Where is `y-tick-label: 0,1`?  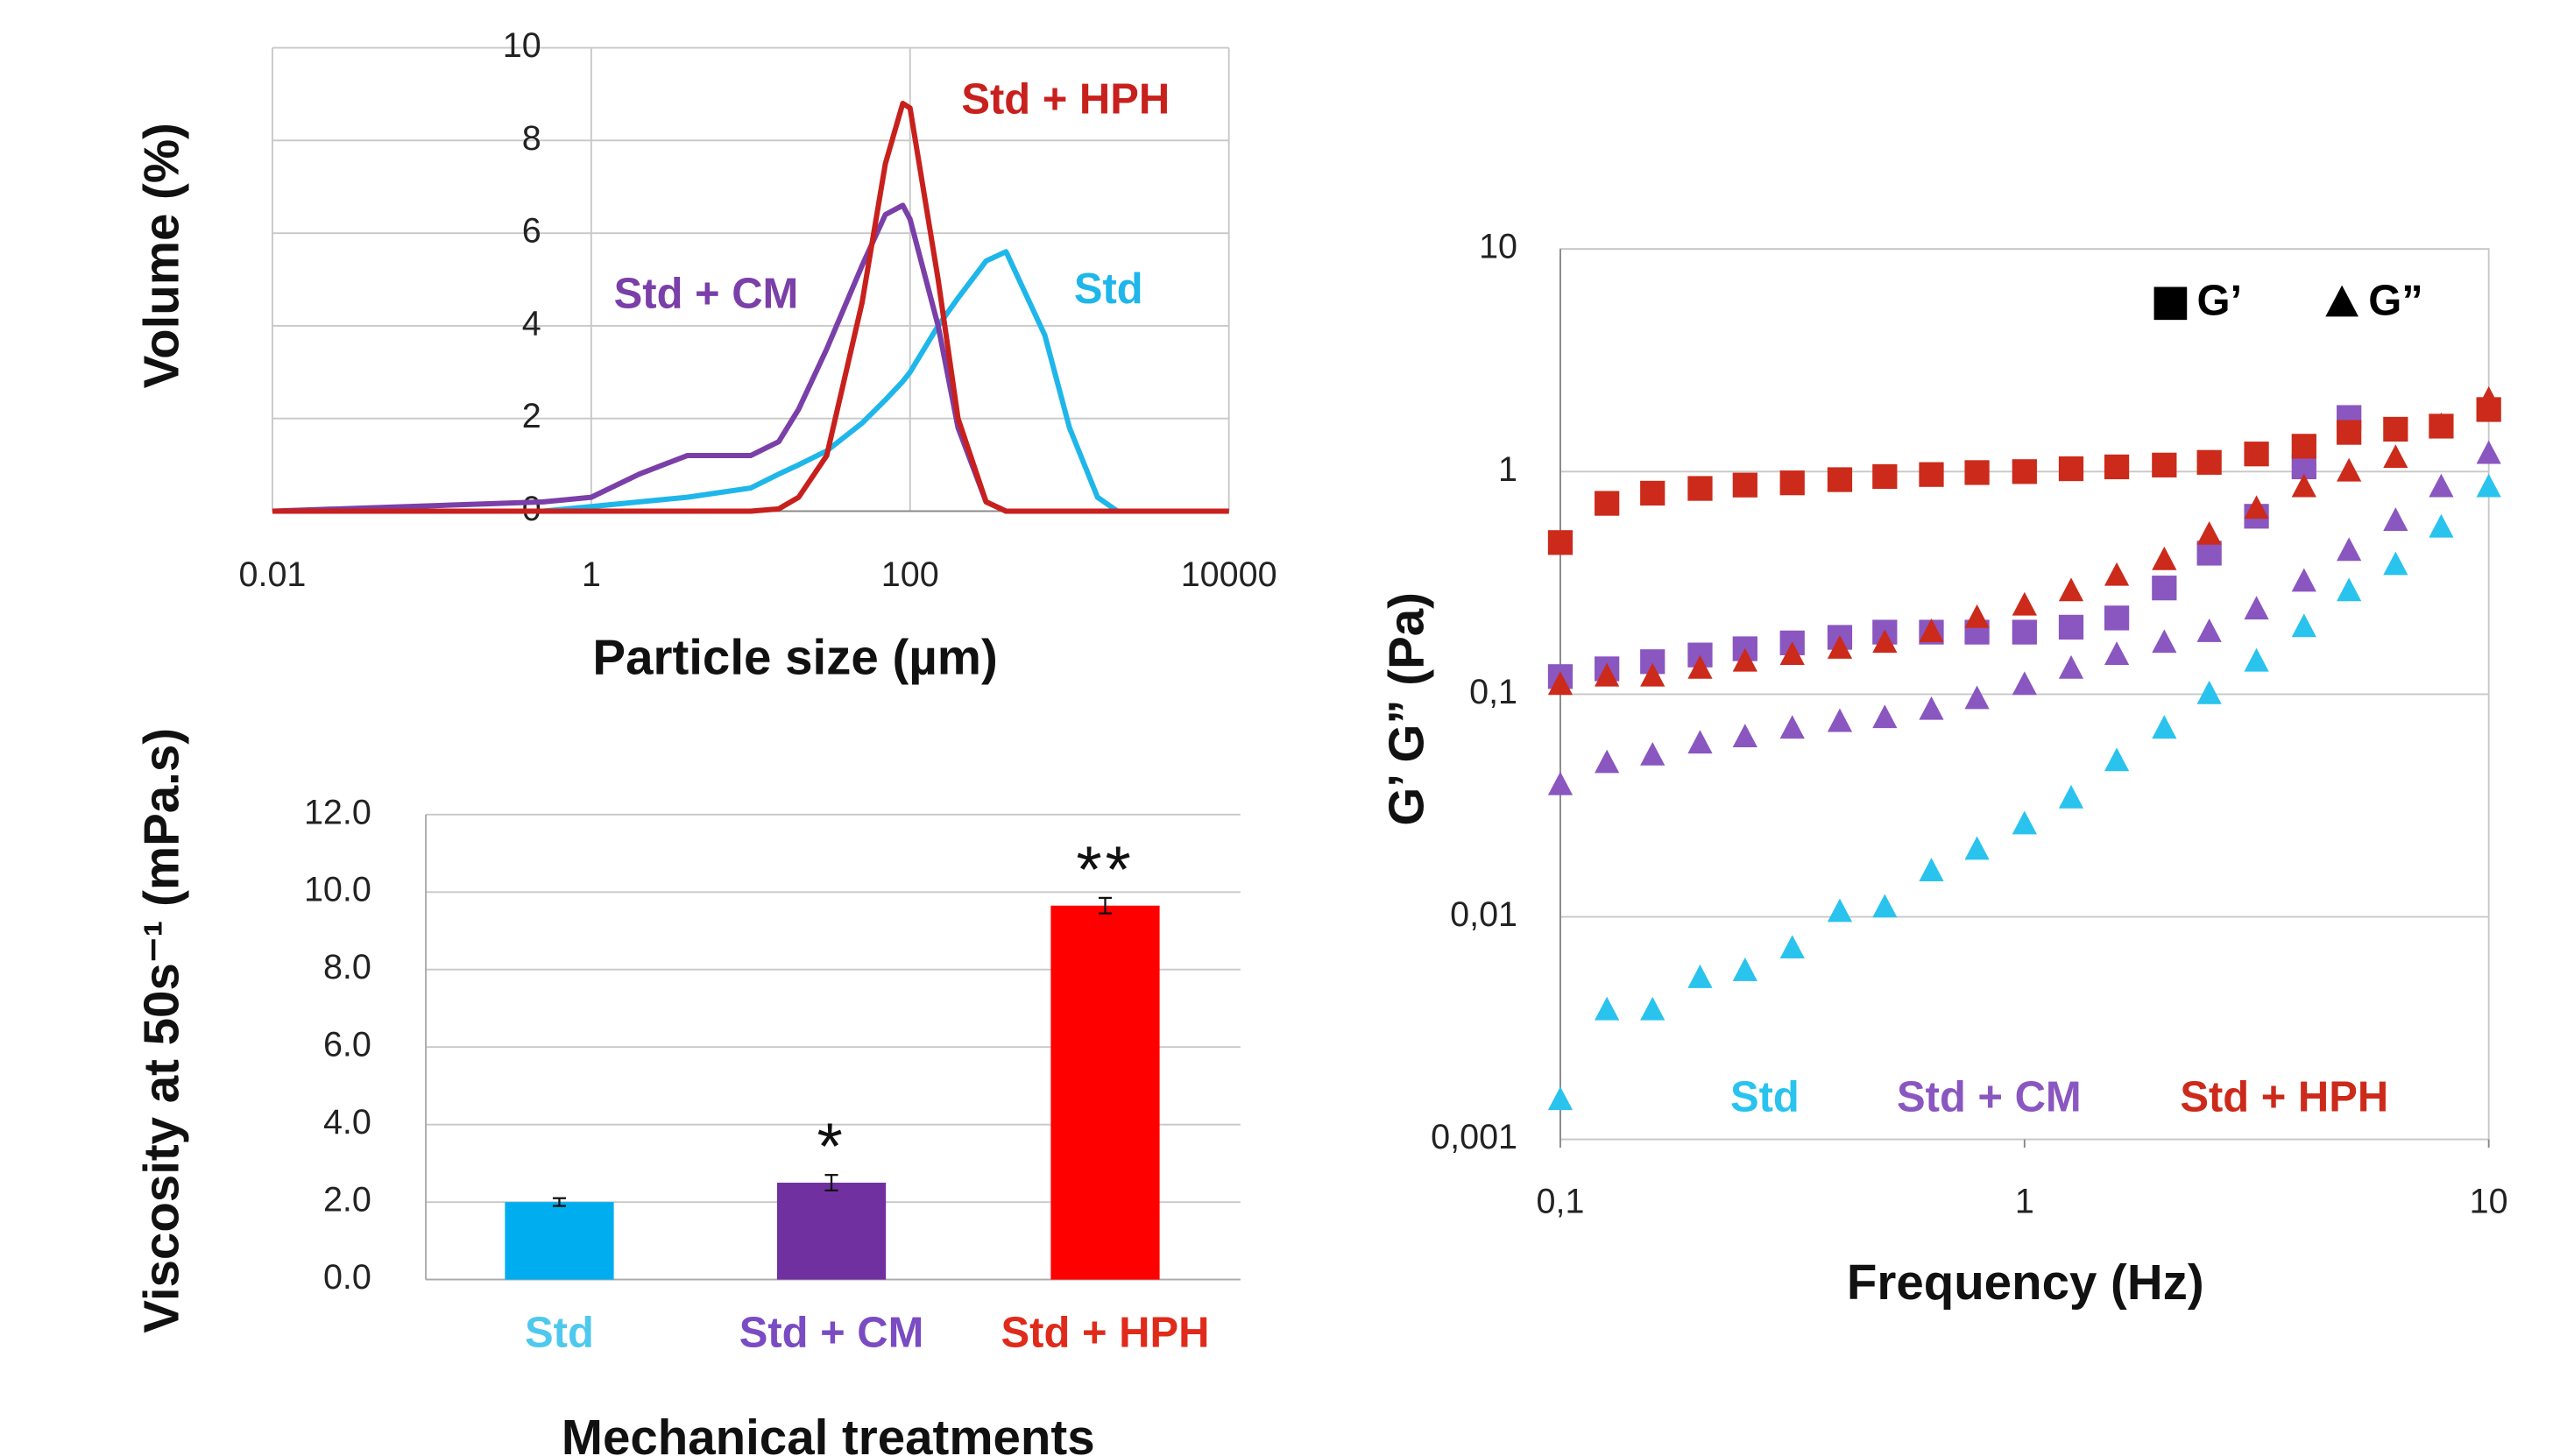
y-tick-label: 0,1 is located at coordinates (1493, 692).